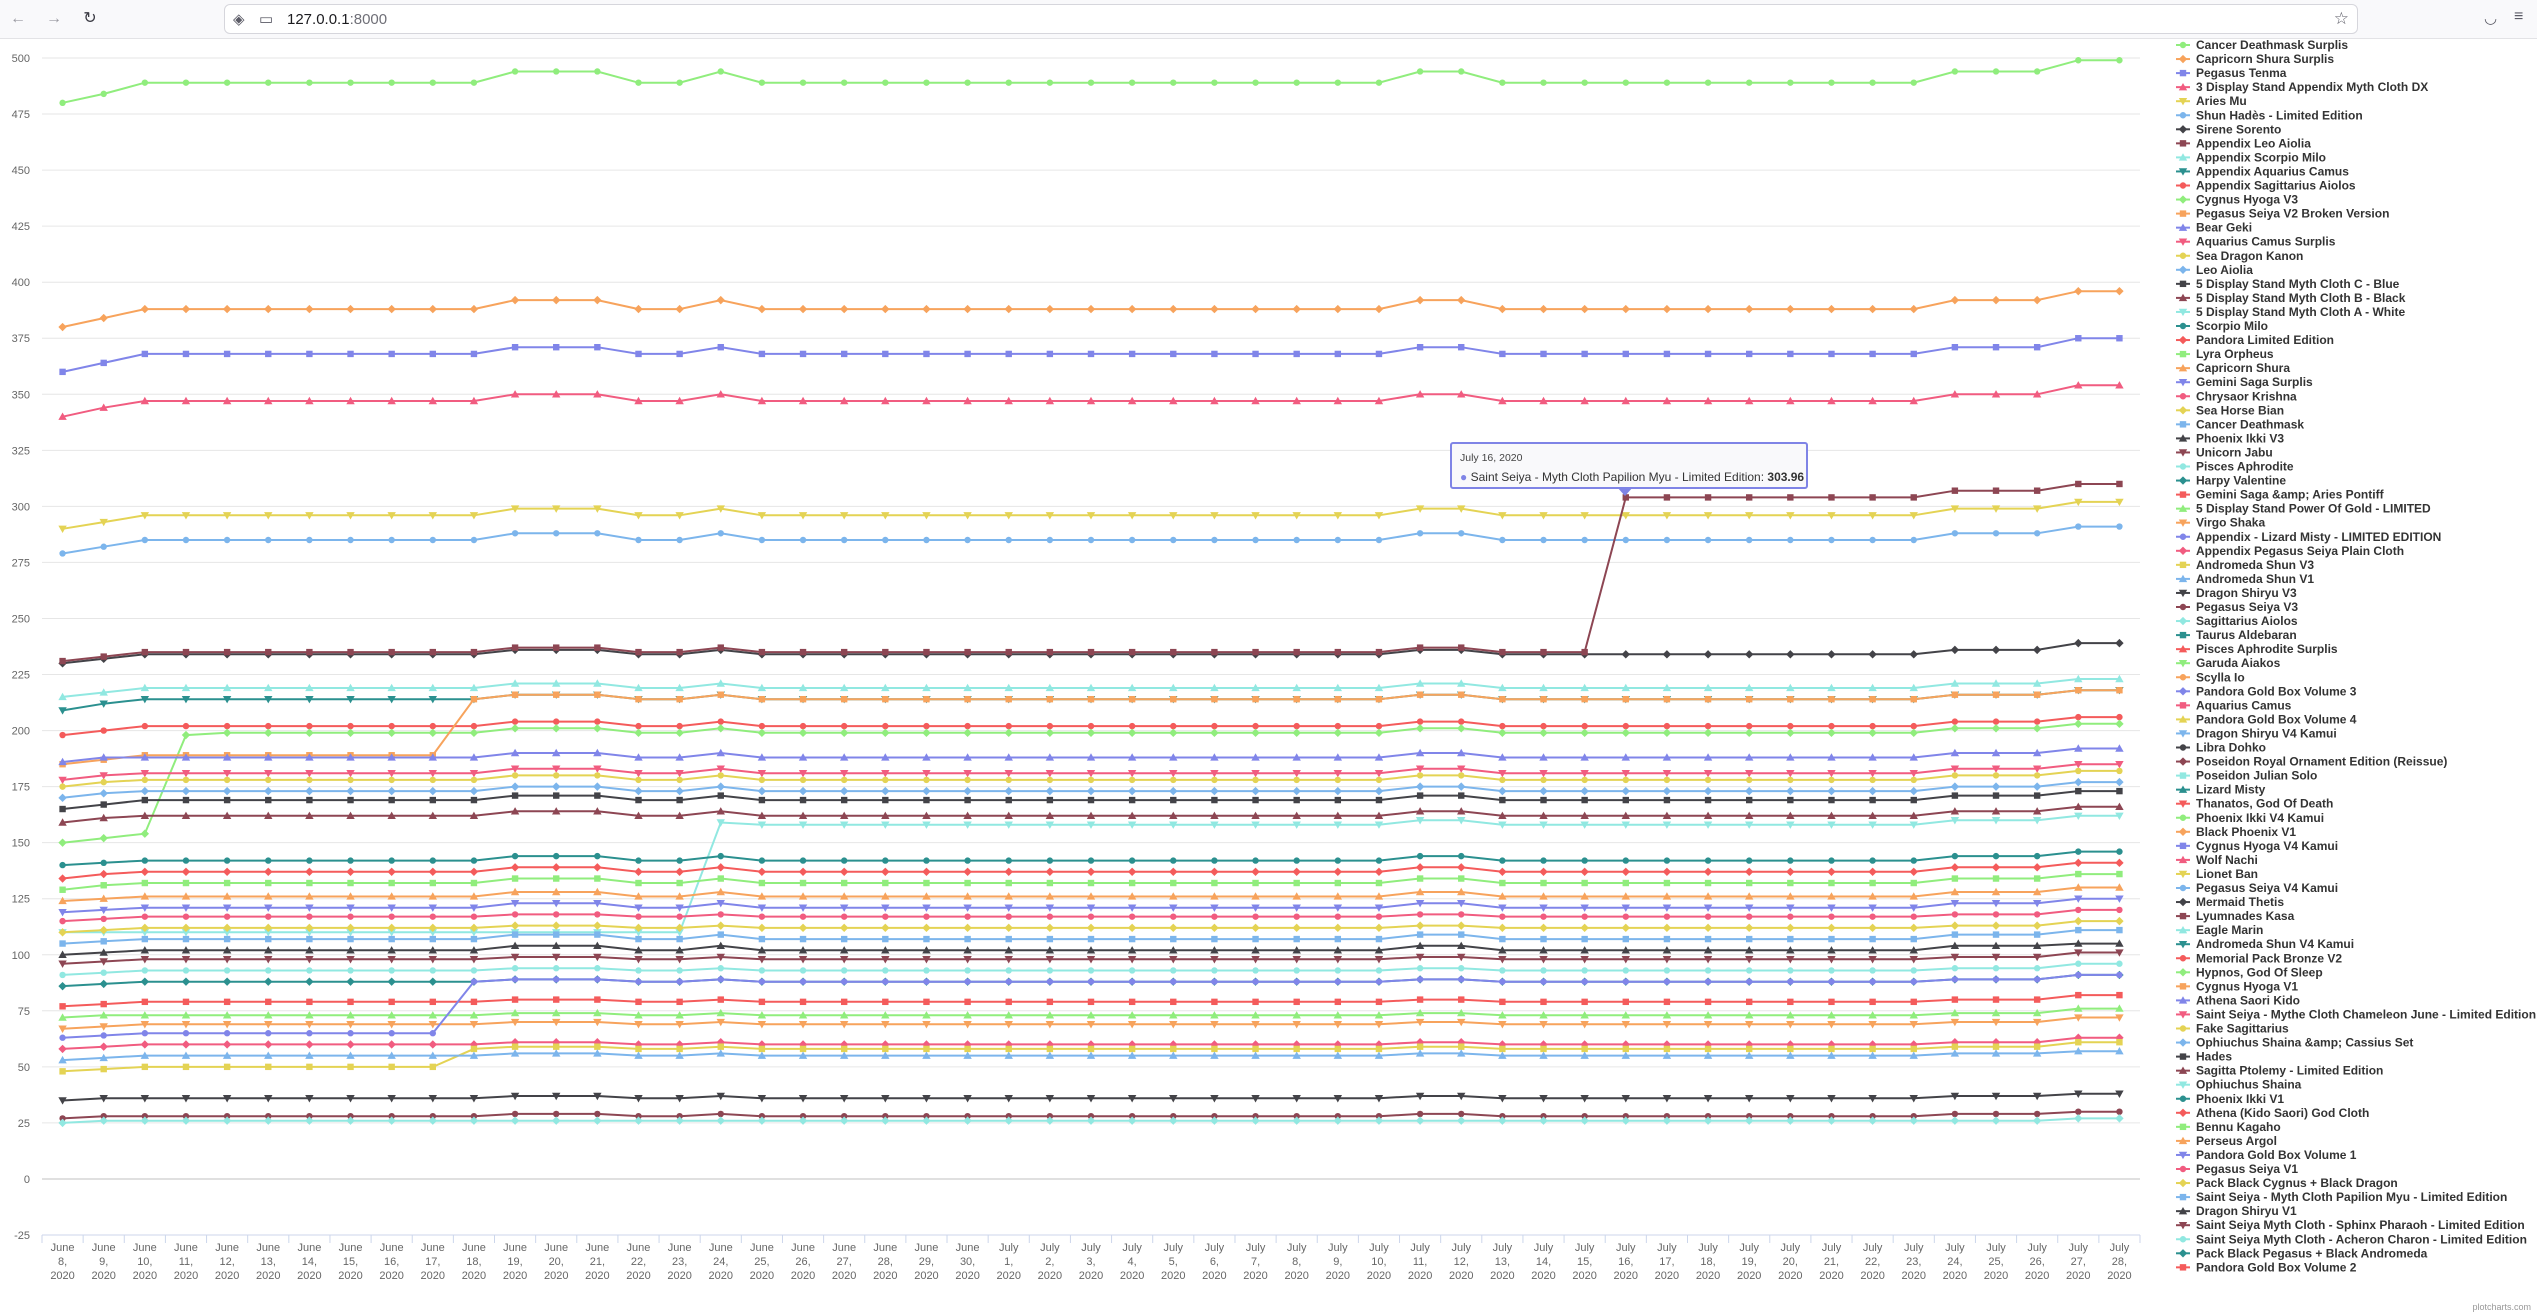  Describe the element at coordinates (2302, 87) in the screenshot. I see `legend-item: 3 Display Stand Appendix Myth Cloth DX` at that location.